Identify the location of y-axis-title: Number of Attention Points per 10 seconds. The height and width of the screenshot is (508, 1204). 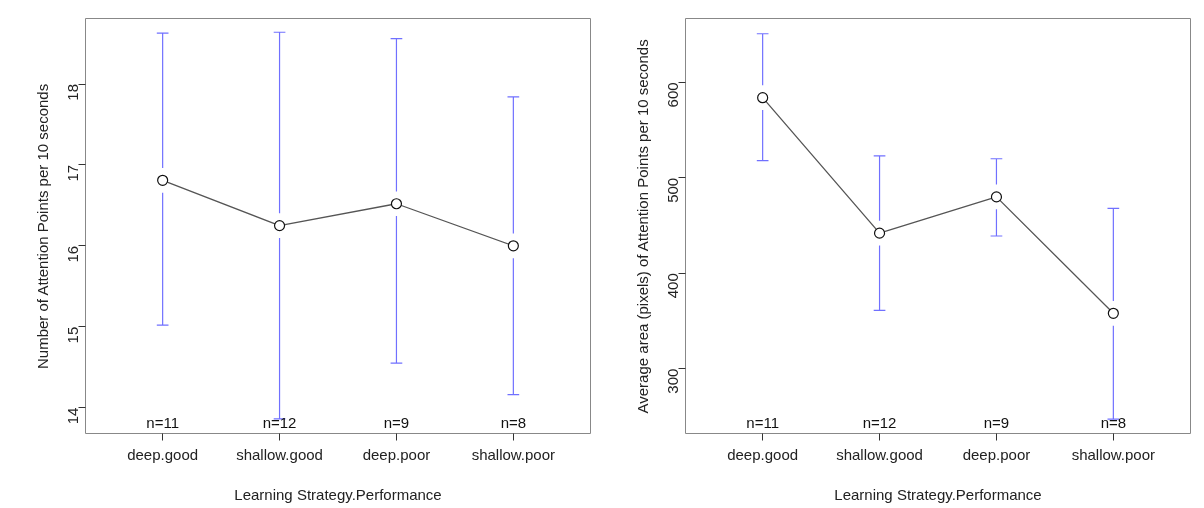
(42, 226).